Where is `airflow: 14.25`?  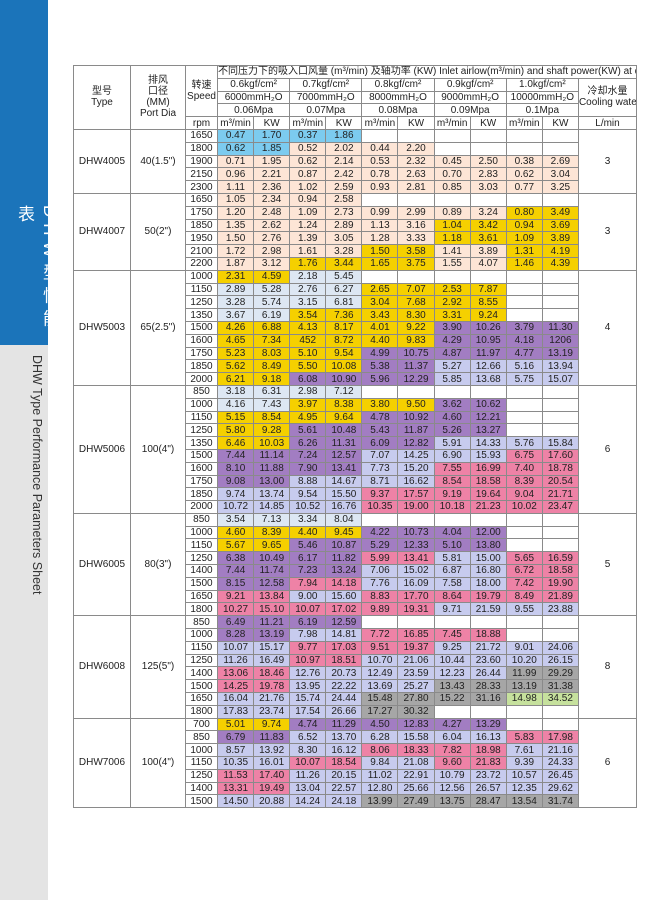
airflow: 14.25 is located at coordinates (235, 686).